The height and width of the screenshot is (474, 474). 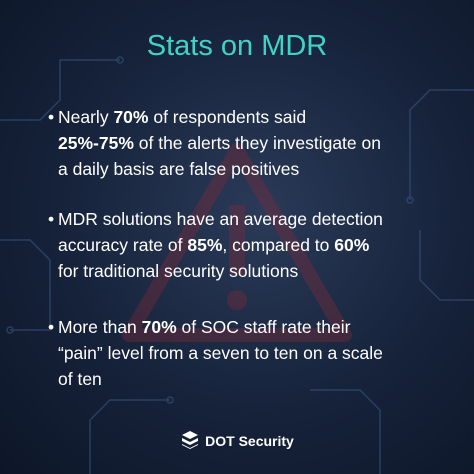 What do you see at coordinates (205, 245) in the screenshot?
I see `bold-text: 85%` at bounding box center [205, 245].